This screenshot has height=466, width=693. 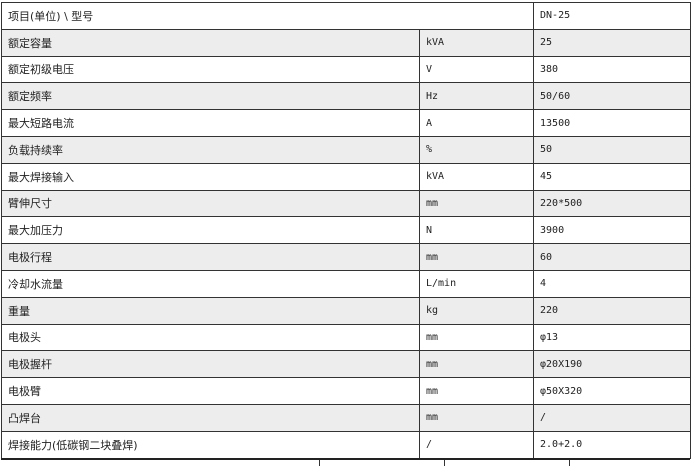 I want to click on table-row: 重量 kg 220, so click(x=346, y=310).